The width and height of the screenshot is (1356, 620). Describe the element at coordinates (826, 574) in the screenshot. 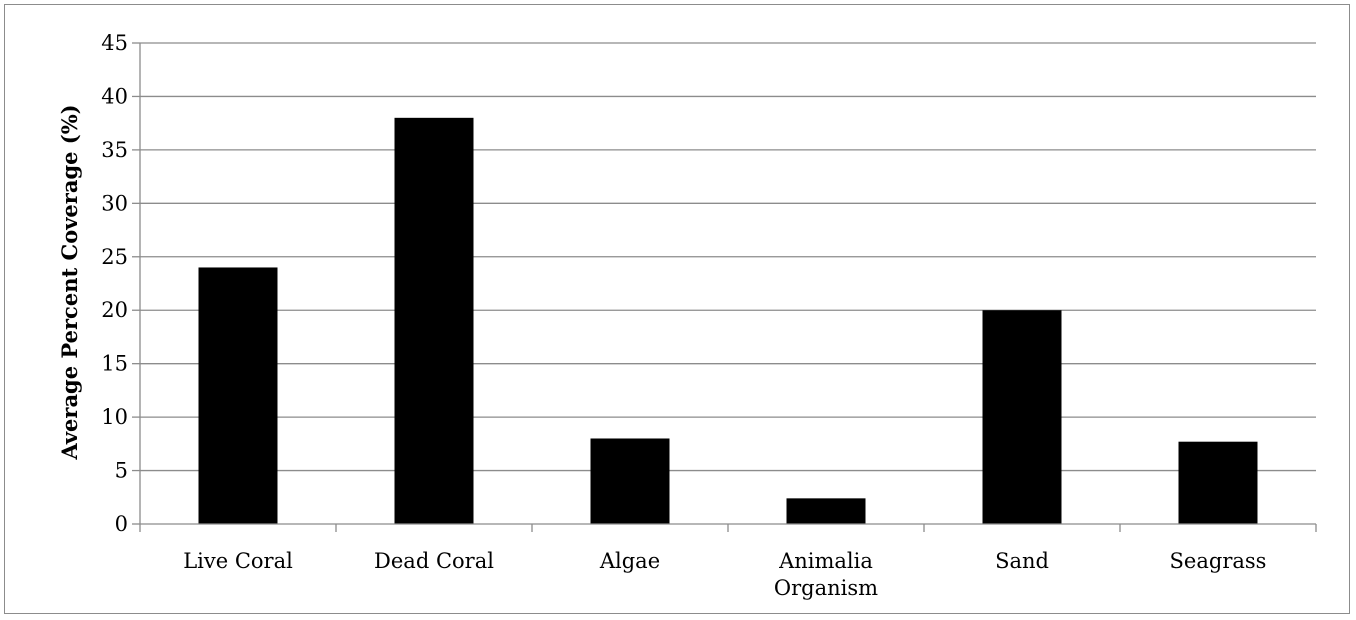

I see `x-tick-label: Animalia Organism` at that location.